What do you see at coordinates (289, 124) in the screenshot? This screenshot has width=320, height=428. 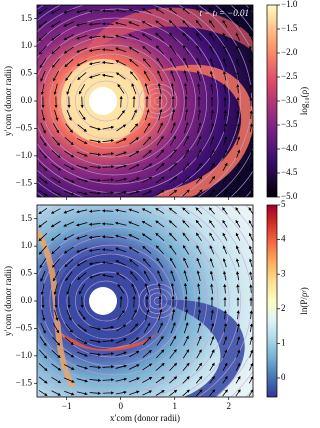 I see `colorbar-tick-label: −3.5` at bounding box center [289, 124].